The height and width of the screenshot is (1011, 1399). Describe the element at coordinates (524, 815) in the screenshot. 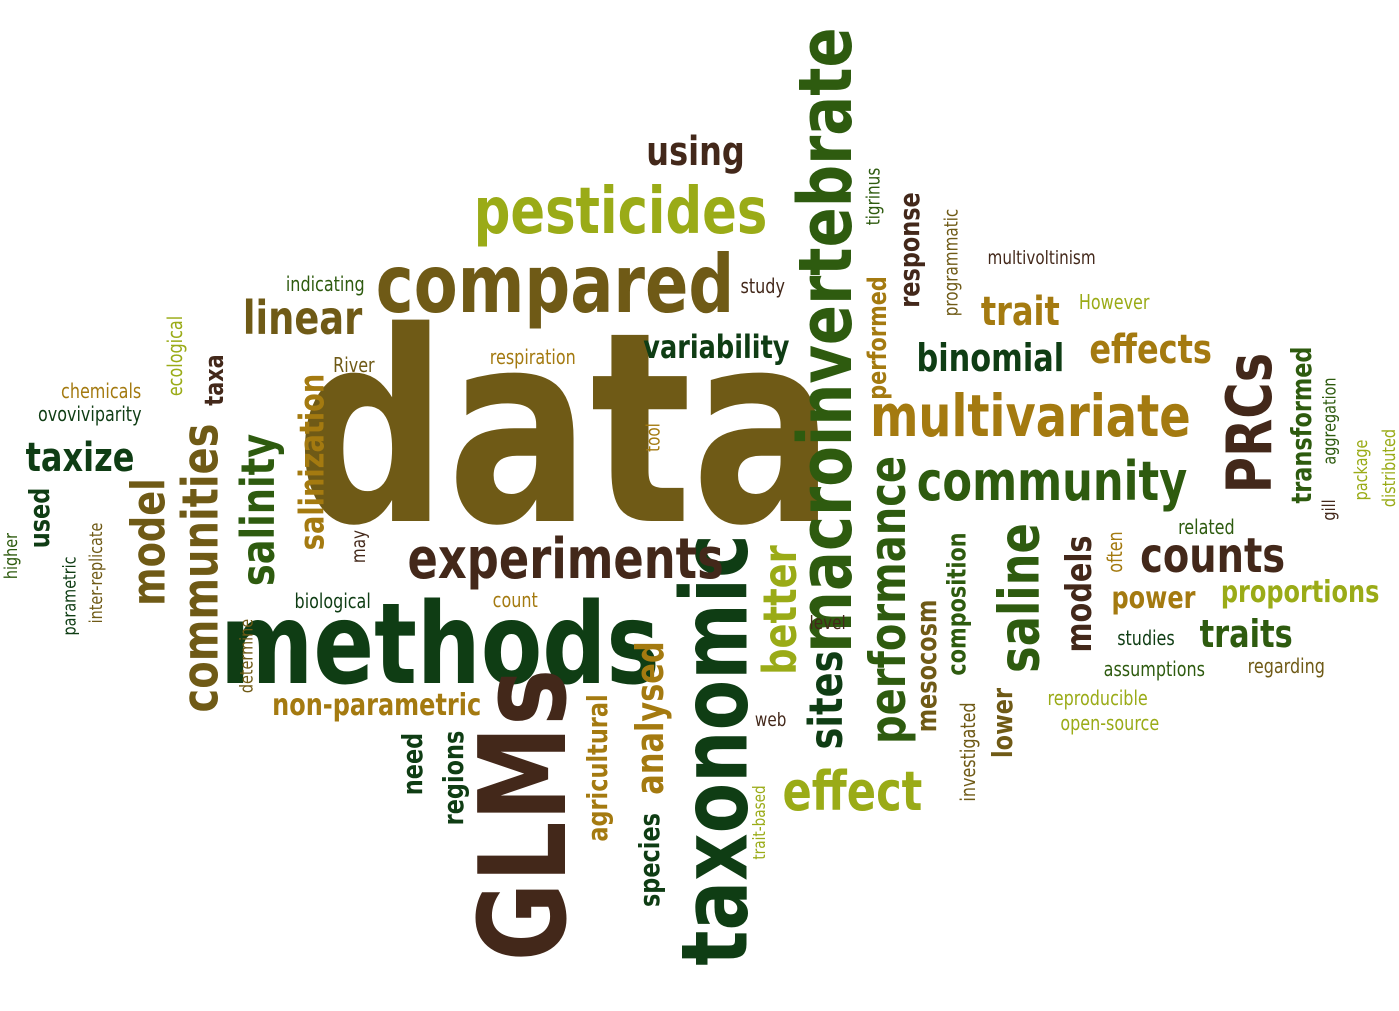

I see `word-glms: GLMs` at that location.